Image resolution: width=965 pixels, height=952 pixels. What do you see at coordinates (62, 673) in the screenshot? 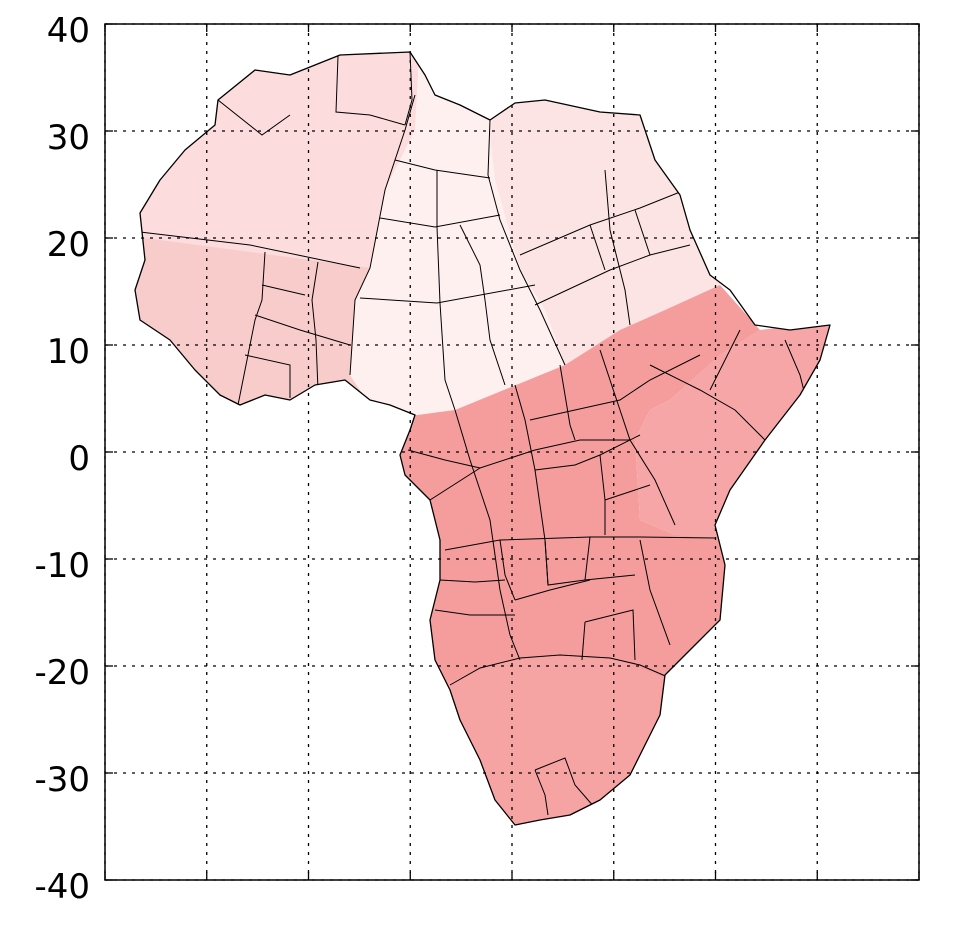
I see `y-tick-label: -20` at bounding box center [62, 673].